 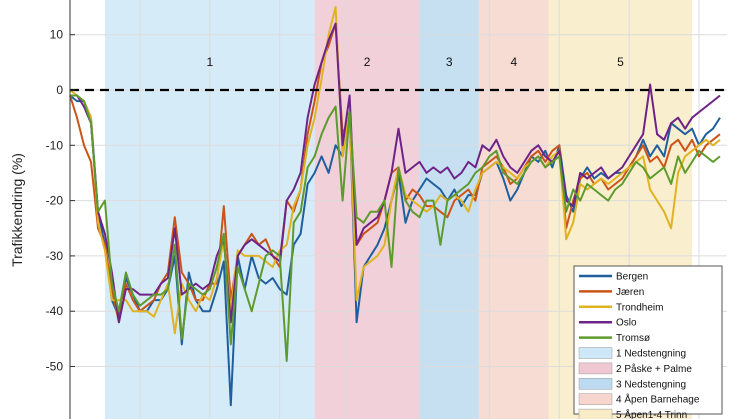 I want to click on legend-label: 4 Åpen Barnehage, so click(x=658, y=399).